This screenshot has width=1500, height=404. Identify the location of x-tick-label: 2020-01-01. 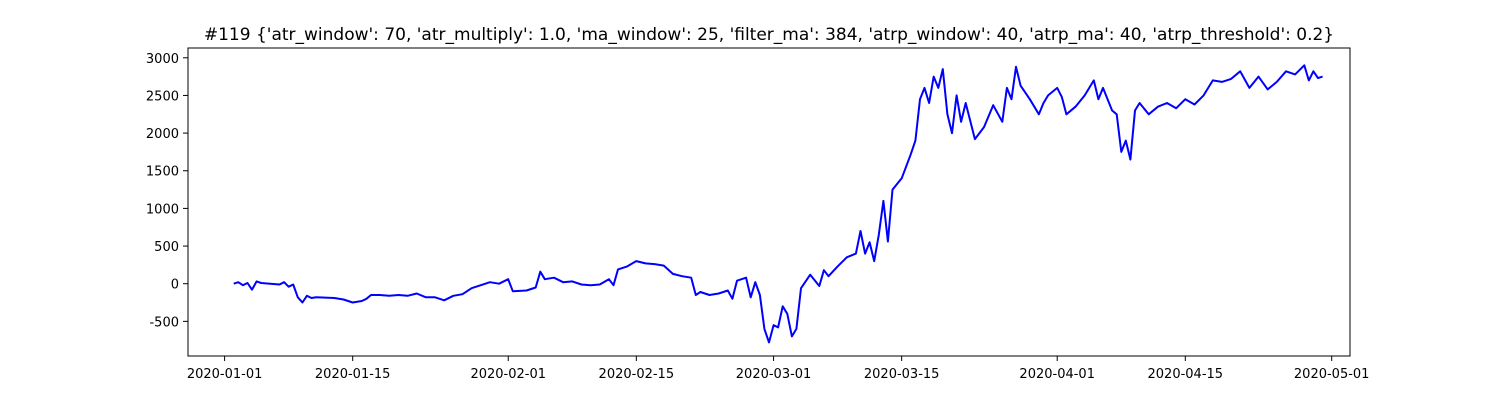
(225, 374).